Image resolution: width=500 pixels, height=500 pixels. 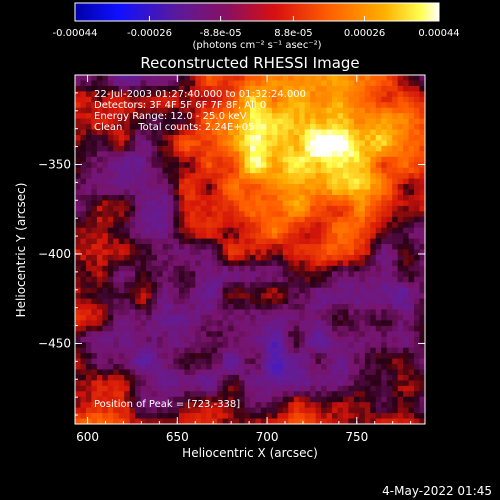 What do you see at coordinates (21, 250) in the screenshot?
I see `y-axis-label: Heliocentric Y (arcsec)` at bounding box center [21, 250].